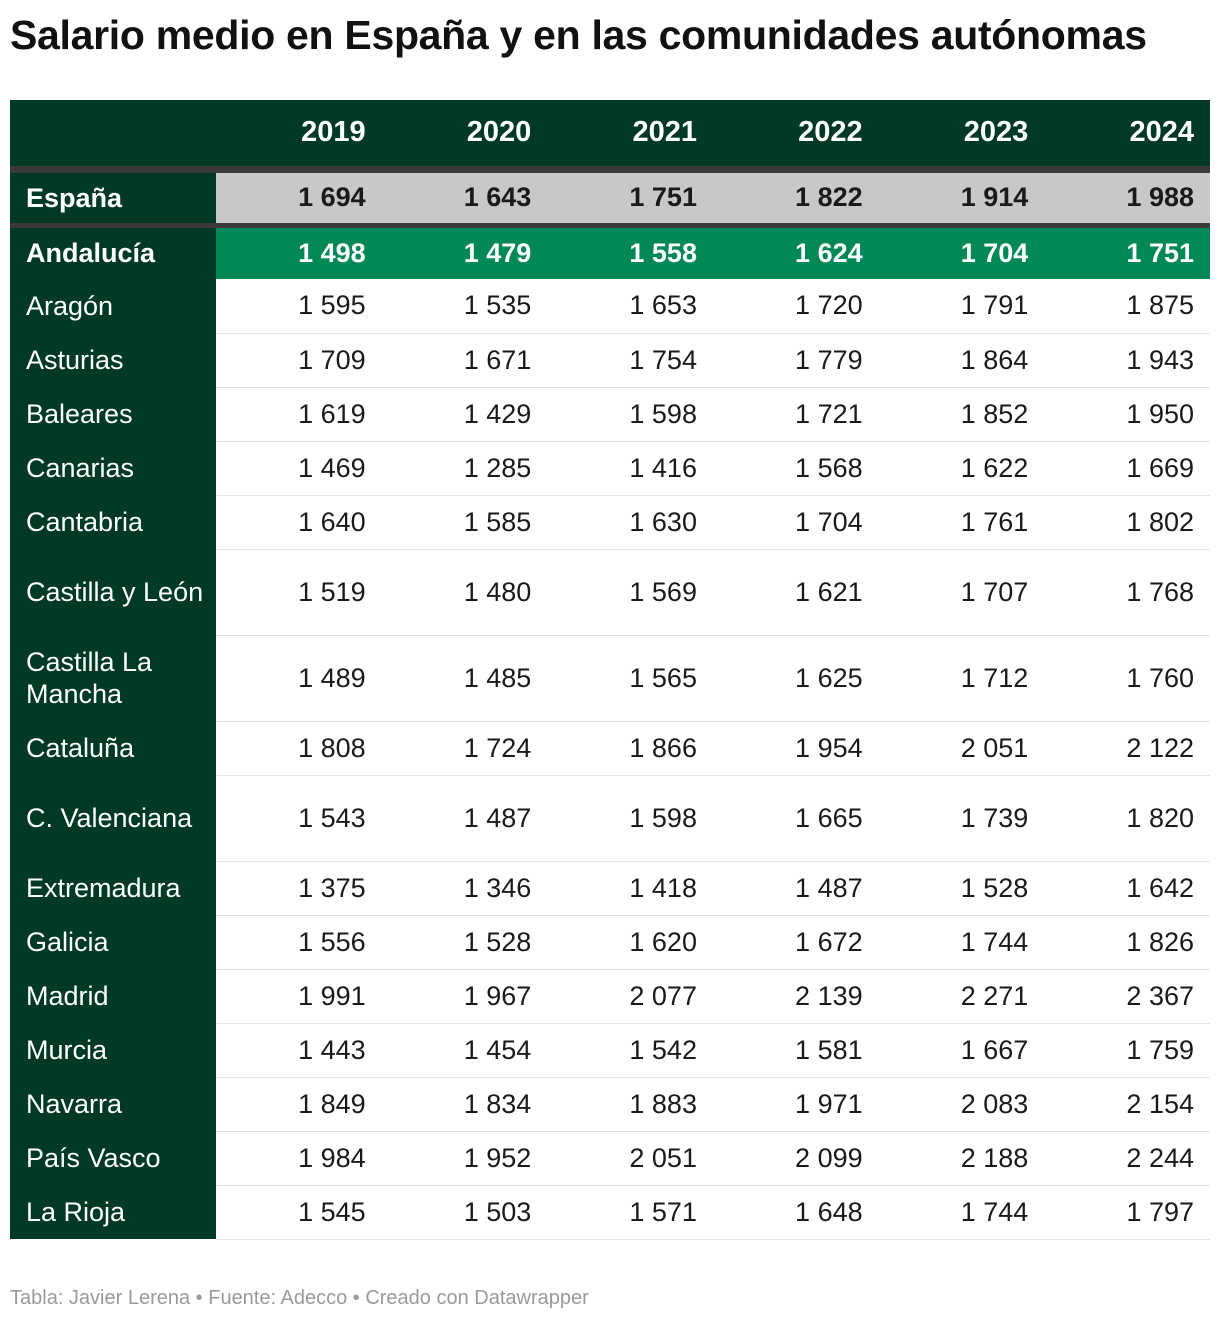 Image resolution: width=1220 pixels, height=1322 pixels. What do you see at coordinates (630, 360) in the screenshot?
I see `value-cell-2021: 1 754` at bounding box center [630, 360].